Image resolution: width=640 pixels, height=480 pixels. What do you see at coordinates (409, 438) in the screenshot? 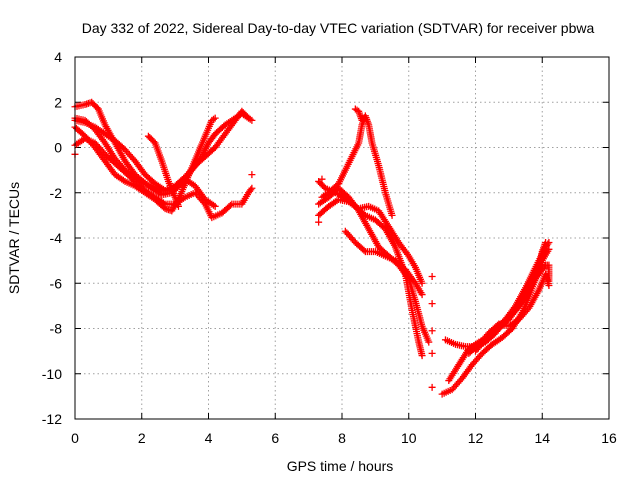
I see `x-tick-label: 10` at bounding box center [409, 438].